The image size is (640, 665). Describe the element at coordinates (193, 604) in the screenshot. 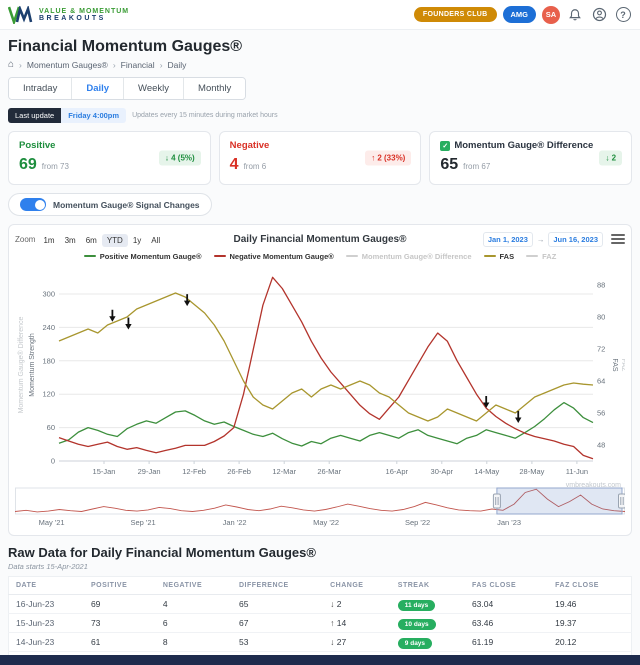

I see `cell-negative: 4` at that location.